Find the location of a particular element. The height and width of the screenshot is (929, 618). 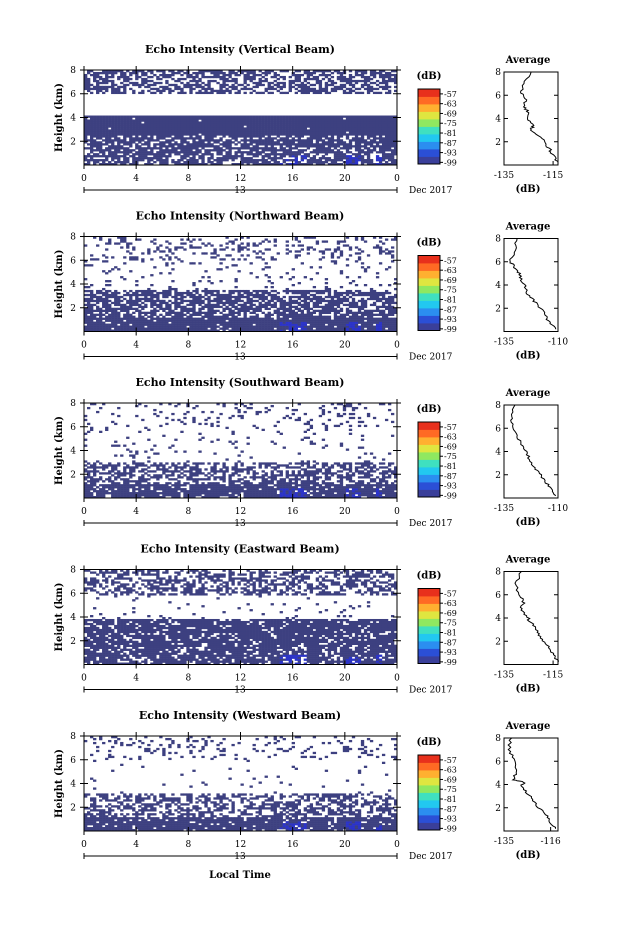

avg-y-tick-label: 2 is located at coordinates (498, 143).